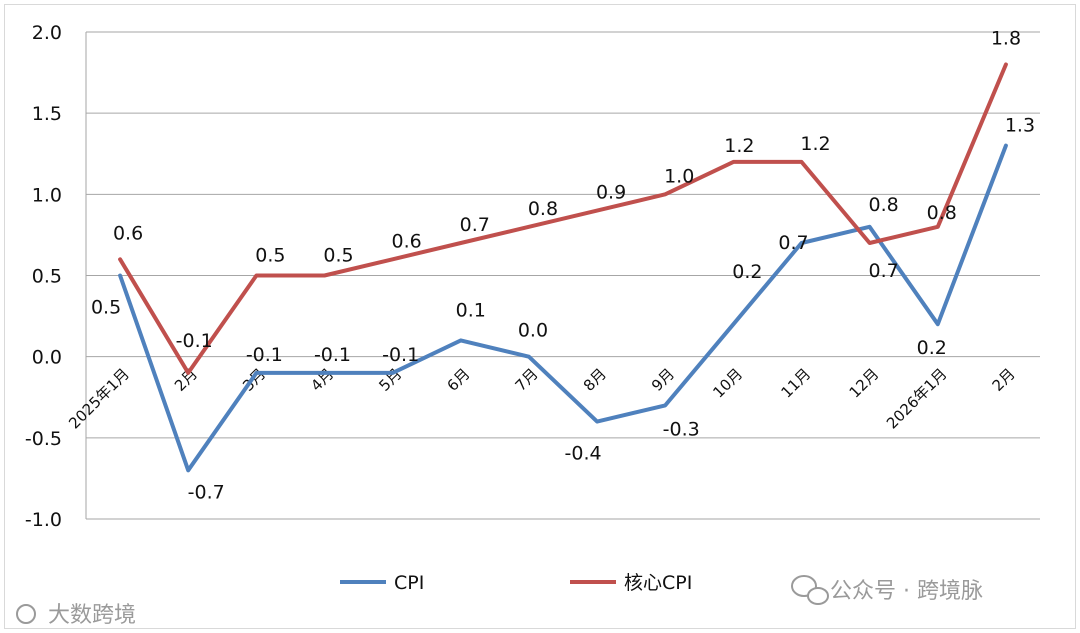  What do you see at coordinates (663, 380) in the screenshot?
I see `x-tick-label: 9月` at bounding box center [663, 380].